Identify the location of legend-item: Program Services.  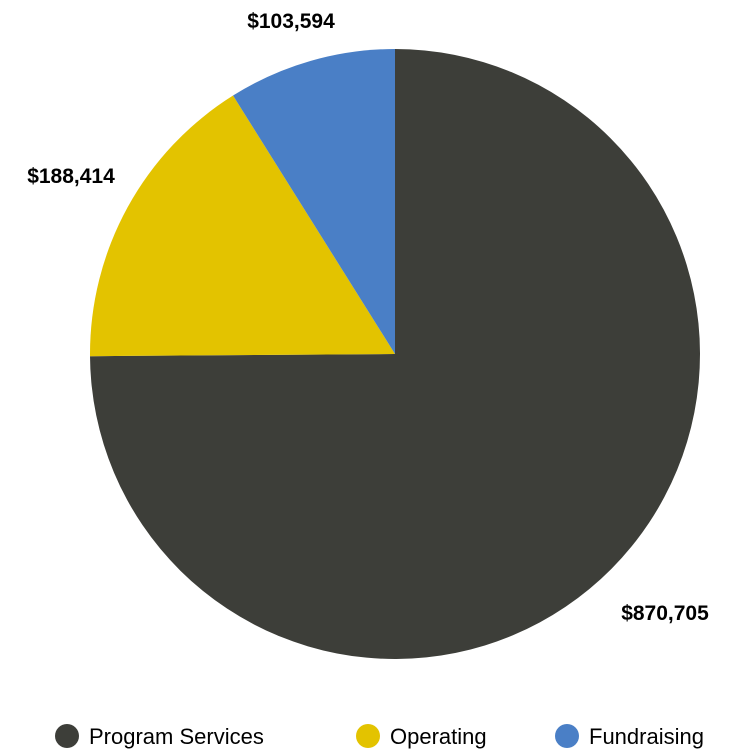
(159, 736).